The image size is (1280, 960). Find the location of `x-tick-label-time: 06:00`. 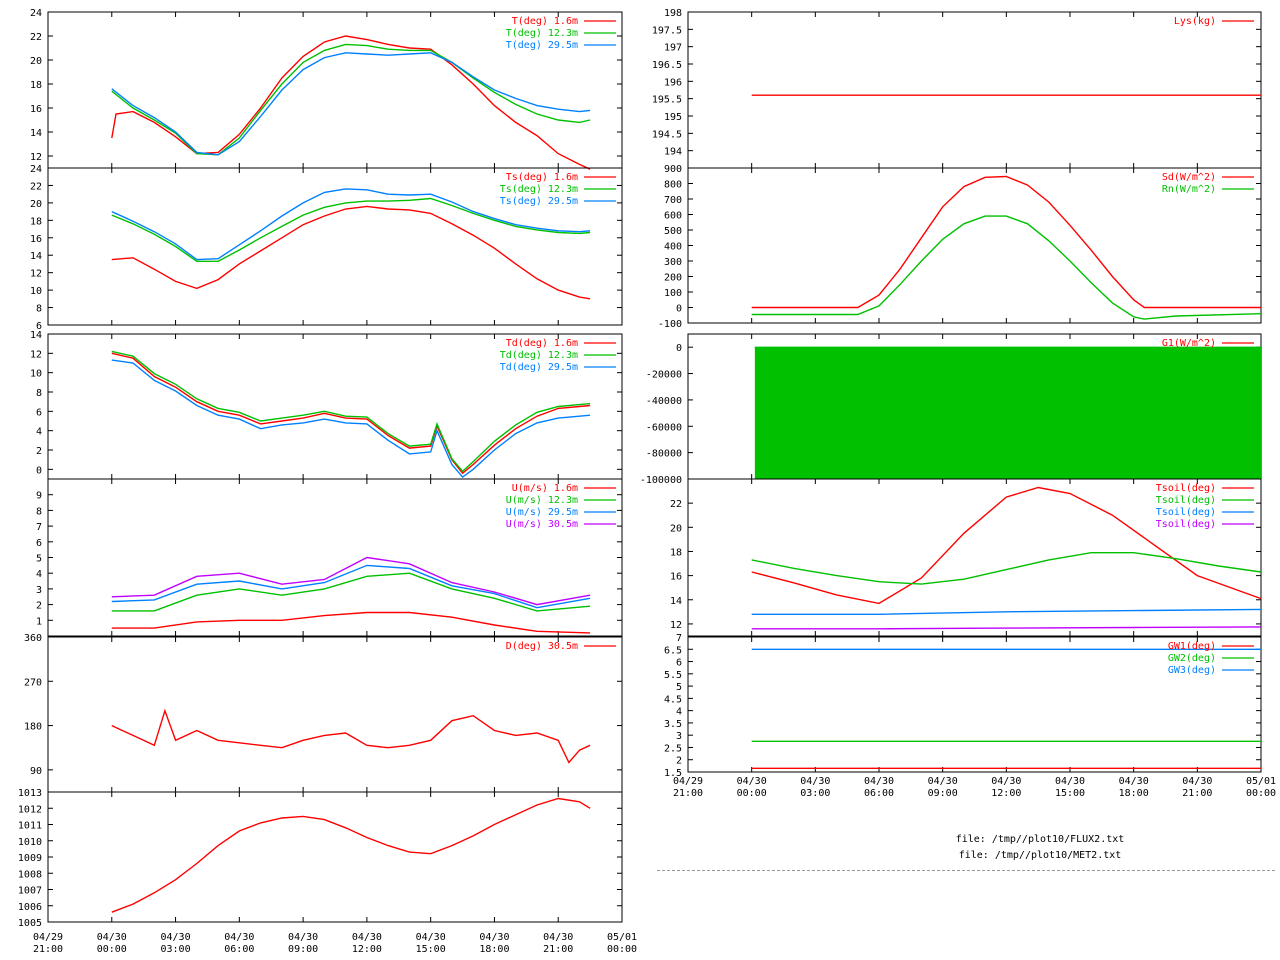

x-tick-label-time: 06:00 is located at coordinates (239, 949).